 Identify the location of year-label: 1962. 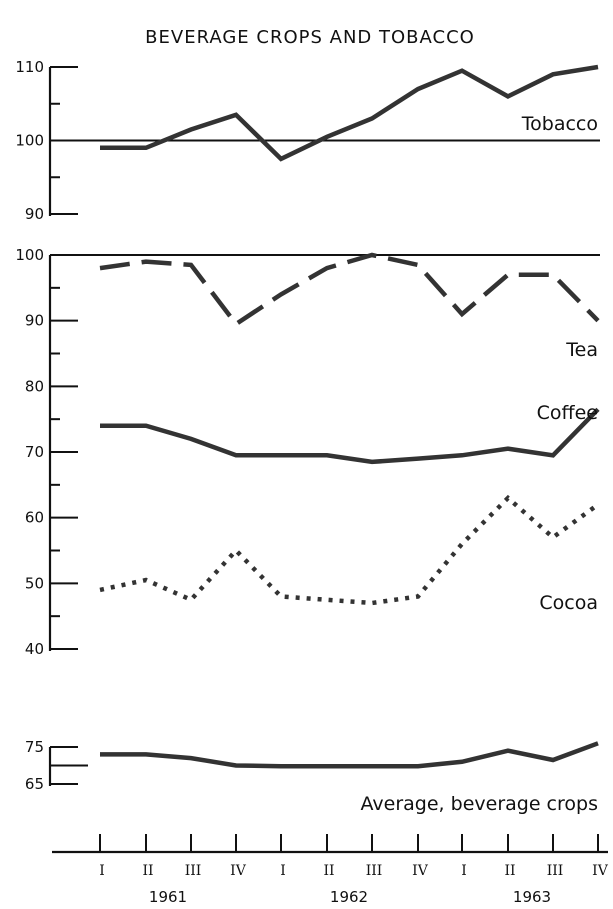
(349, 897).